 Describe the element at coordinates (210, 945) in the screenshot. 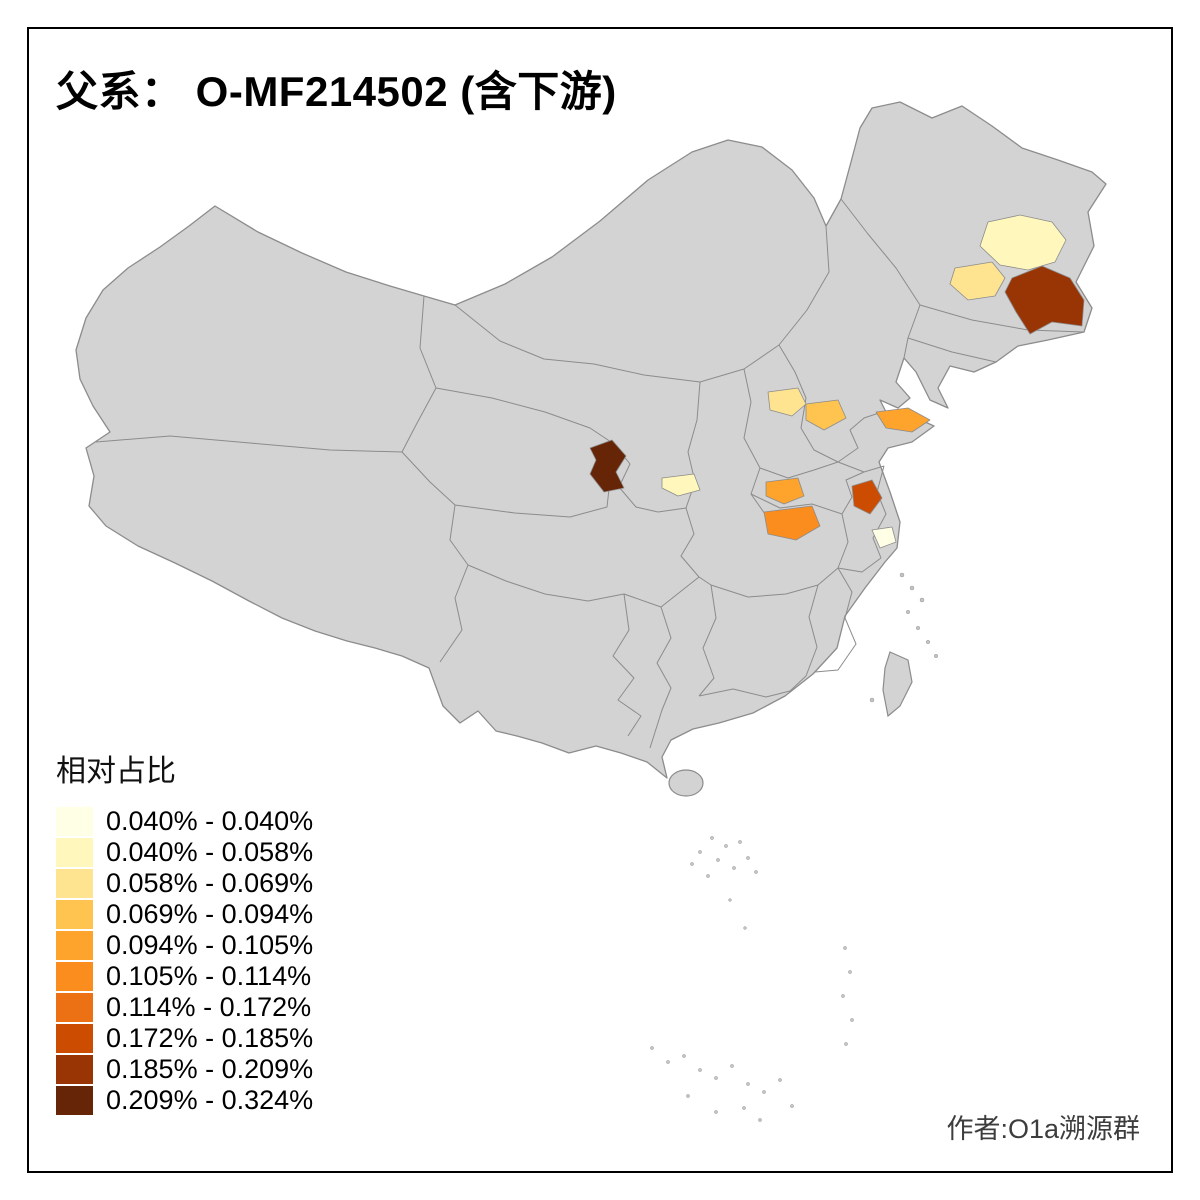

I see `legend-label: 0.094% - 0.105%` at that location.